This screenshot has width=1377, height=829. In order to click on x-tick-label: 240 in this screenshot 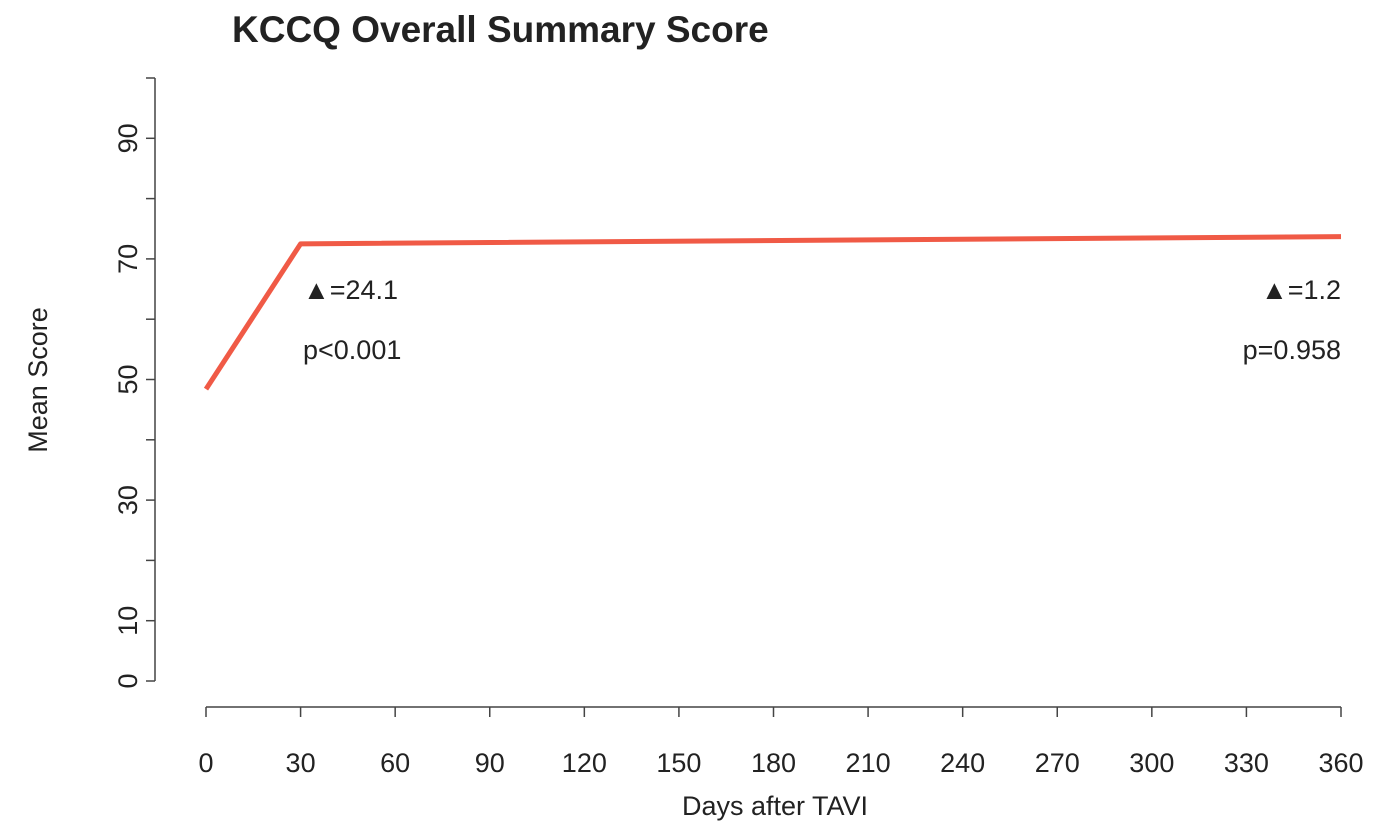, I will do `click(962, 763)`.